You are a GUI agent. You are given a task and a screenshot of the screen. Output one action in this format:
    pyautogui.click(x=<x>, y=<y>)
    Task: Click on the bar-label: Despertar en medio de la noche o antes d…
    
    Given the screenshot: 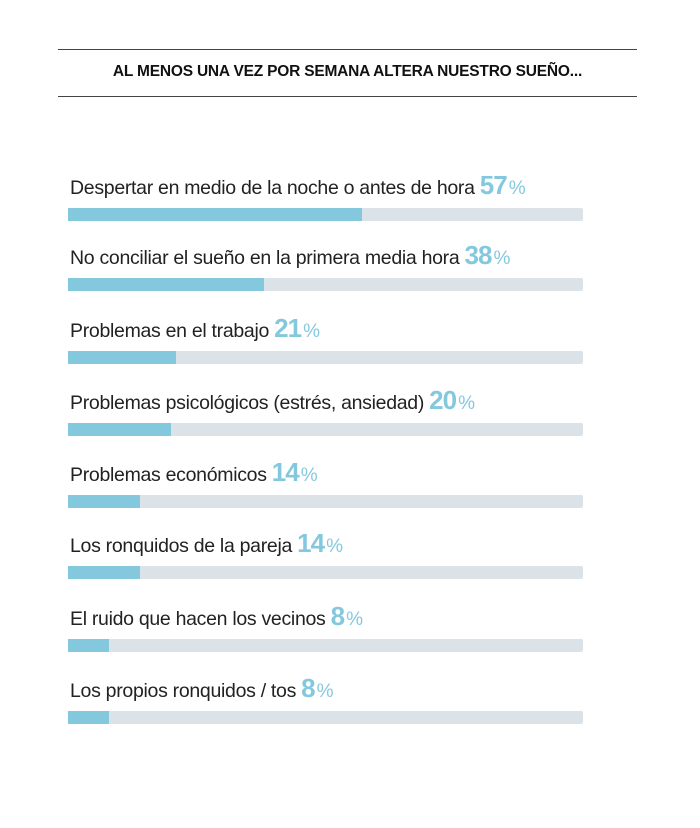 What is the action you would take?
    pyautogui.click(x=298, y=185)
    